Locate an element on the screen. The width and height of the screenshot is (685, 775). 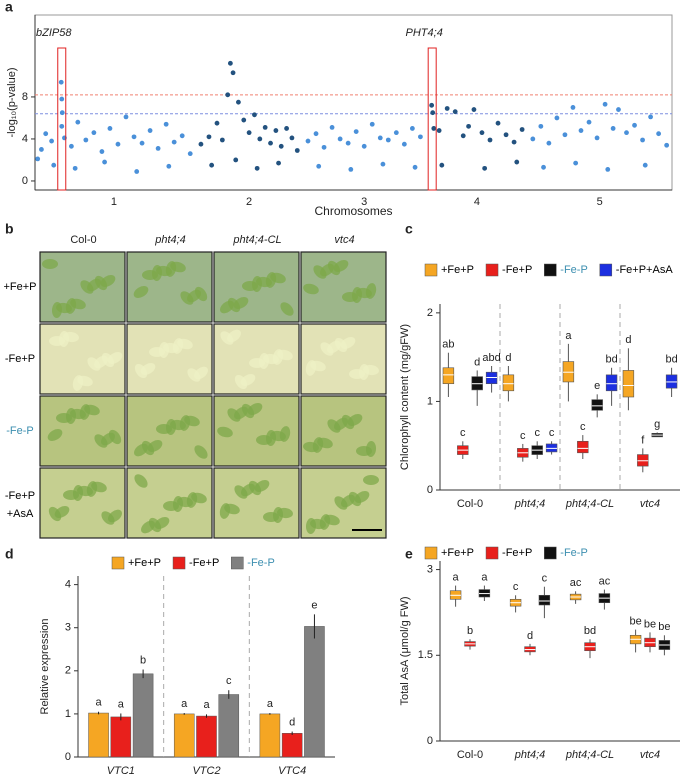
y-tick-label: 3 is located at coordinates (430, 569).